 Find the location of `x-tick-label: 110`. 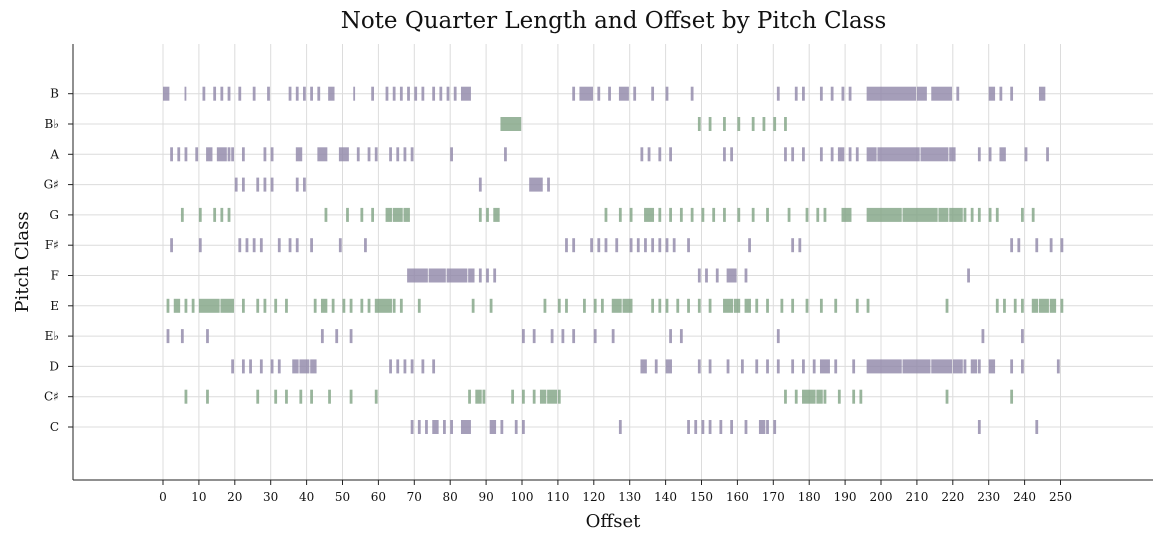

x-tick-label: 110 is located at coordinates (557, 497).